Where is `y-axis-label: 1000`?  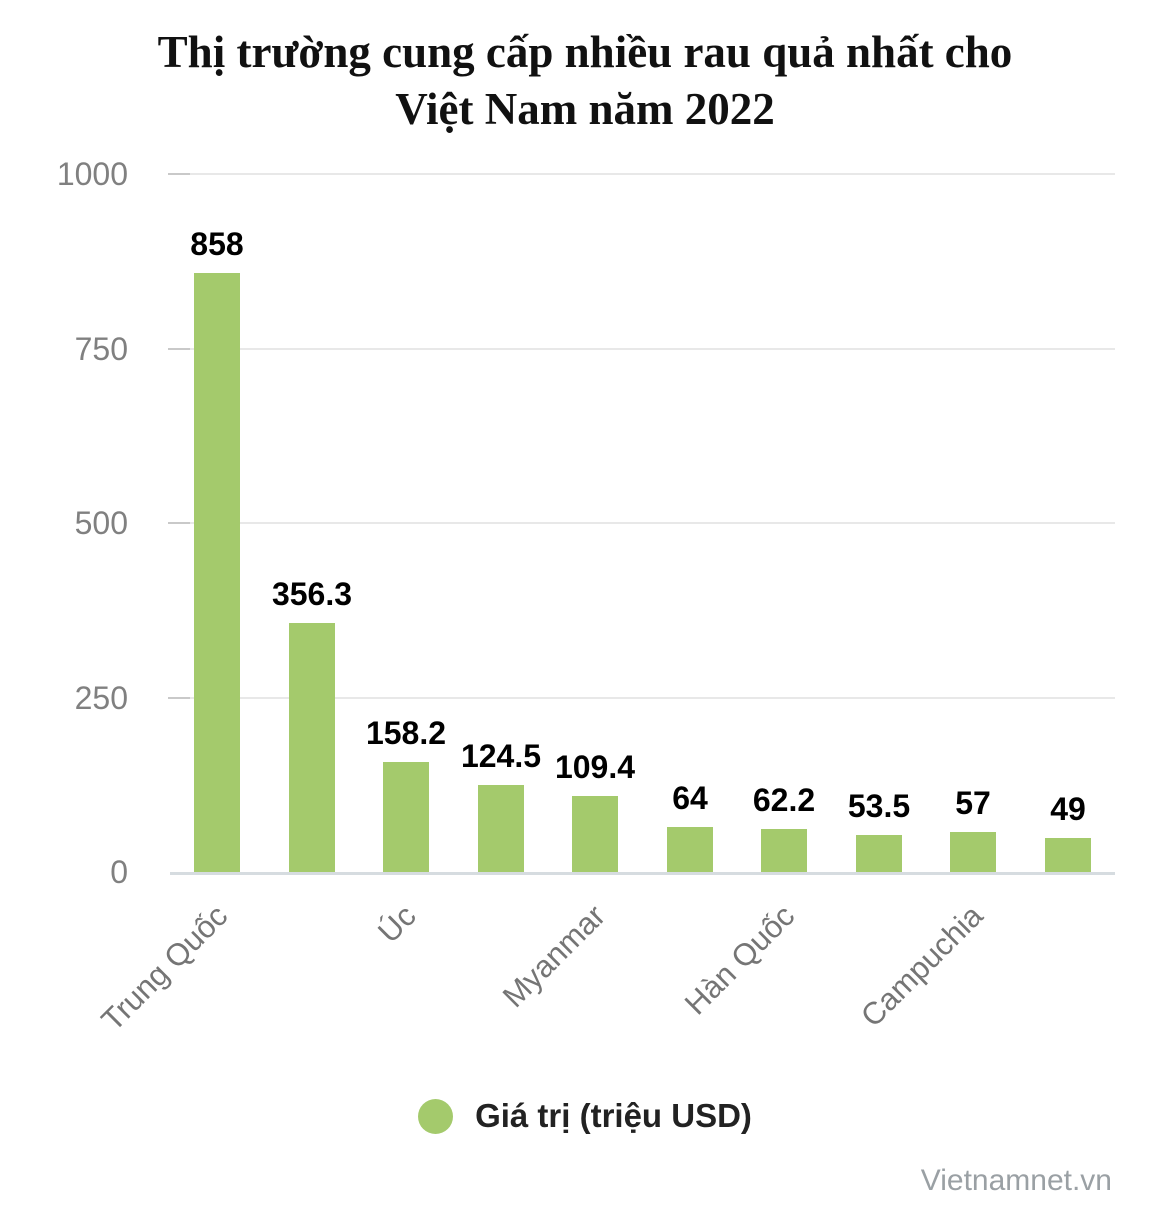 y-axis-label: 1000 is located at coordinates (92, 174).